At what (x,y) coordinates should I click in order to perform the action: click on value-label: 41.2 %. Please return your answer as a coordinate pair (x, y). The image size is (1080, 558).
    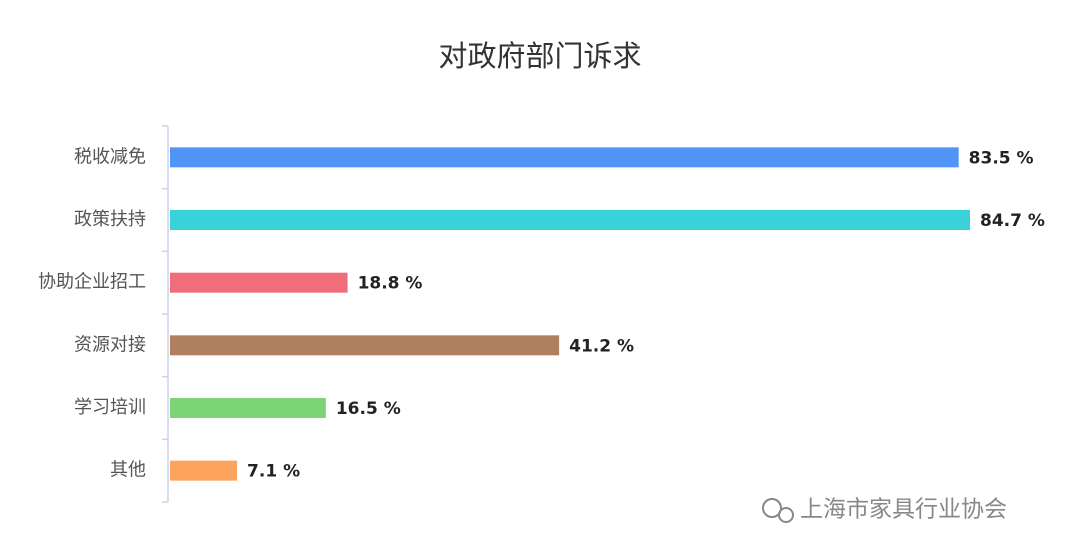
    Looking at the image, I should click on (601, 346).